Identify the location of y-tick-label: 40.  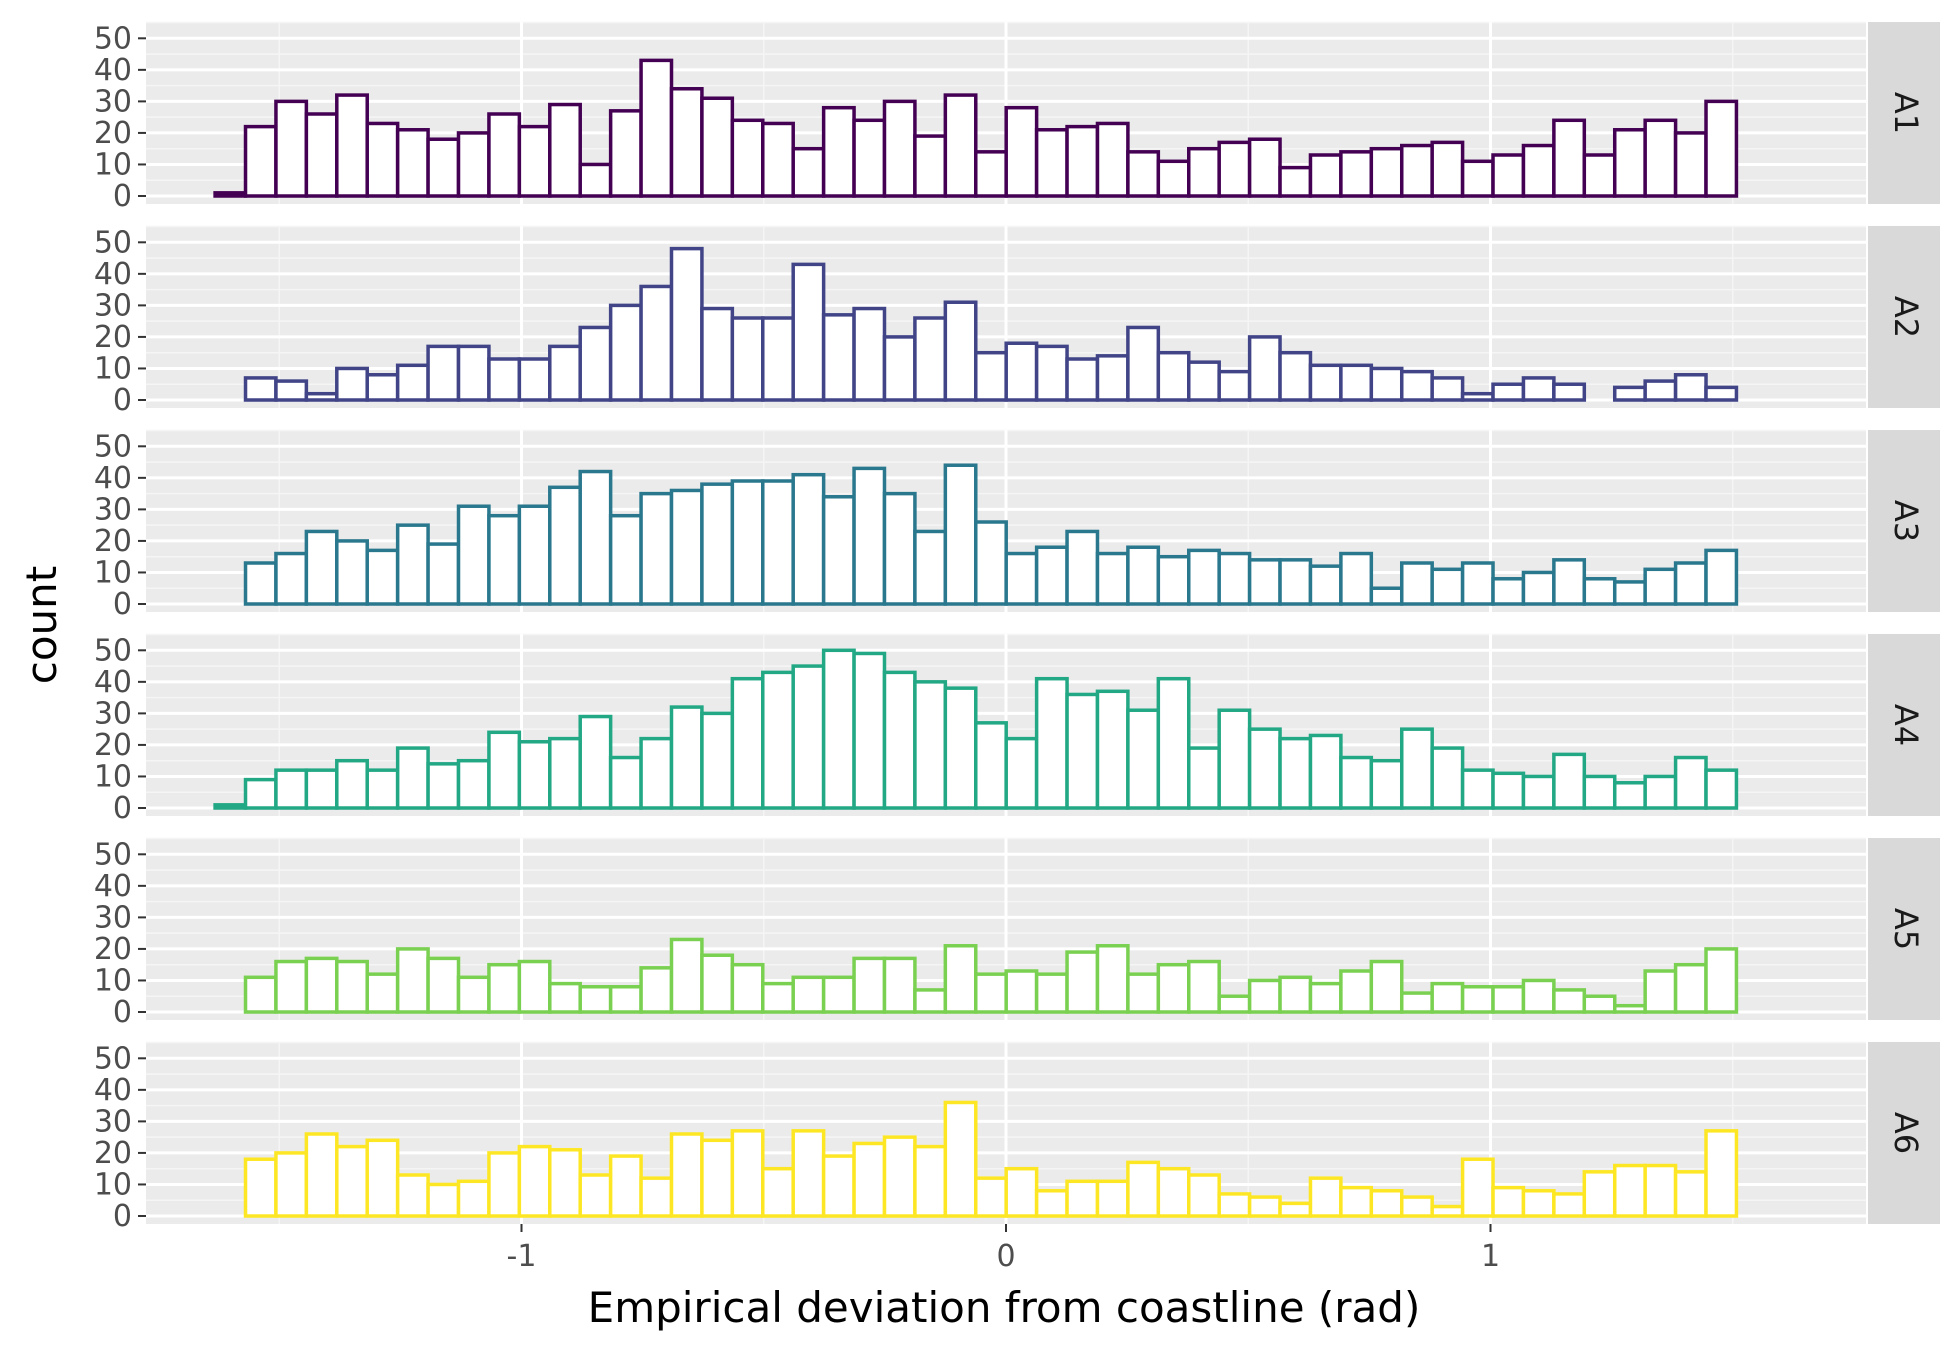
(113, 1090).